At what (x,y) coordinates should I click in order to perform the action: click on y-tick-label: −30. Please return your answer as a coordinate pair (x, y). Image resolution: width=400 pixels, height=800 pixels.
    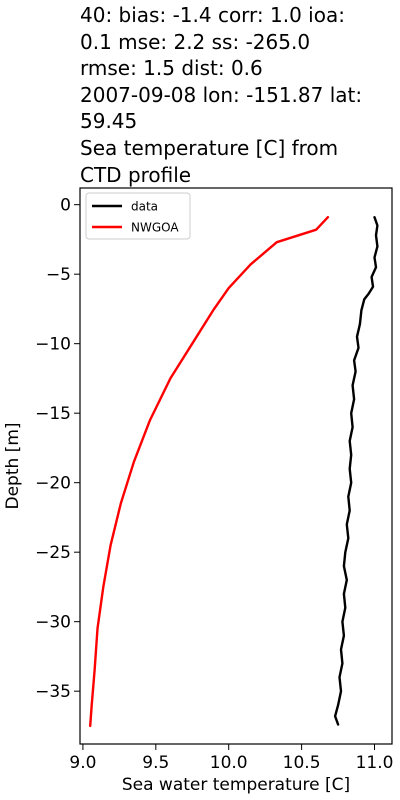
    Looking at the image, I should click on (53, 623).